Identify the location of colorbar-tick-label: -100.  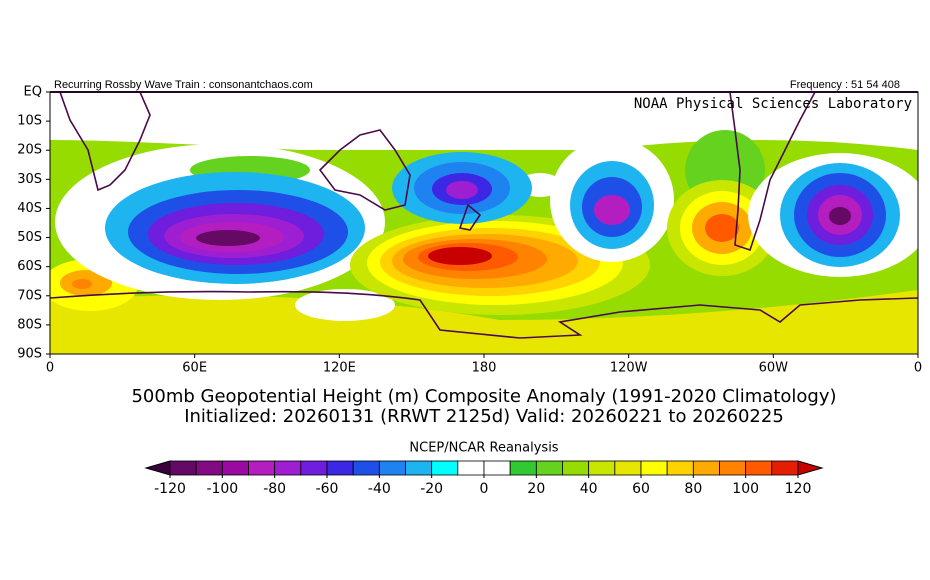
(222, 489).